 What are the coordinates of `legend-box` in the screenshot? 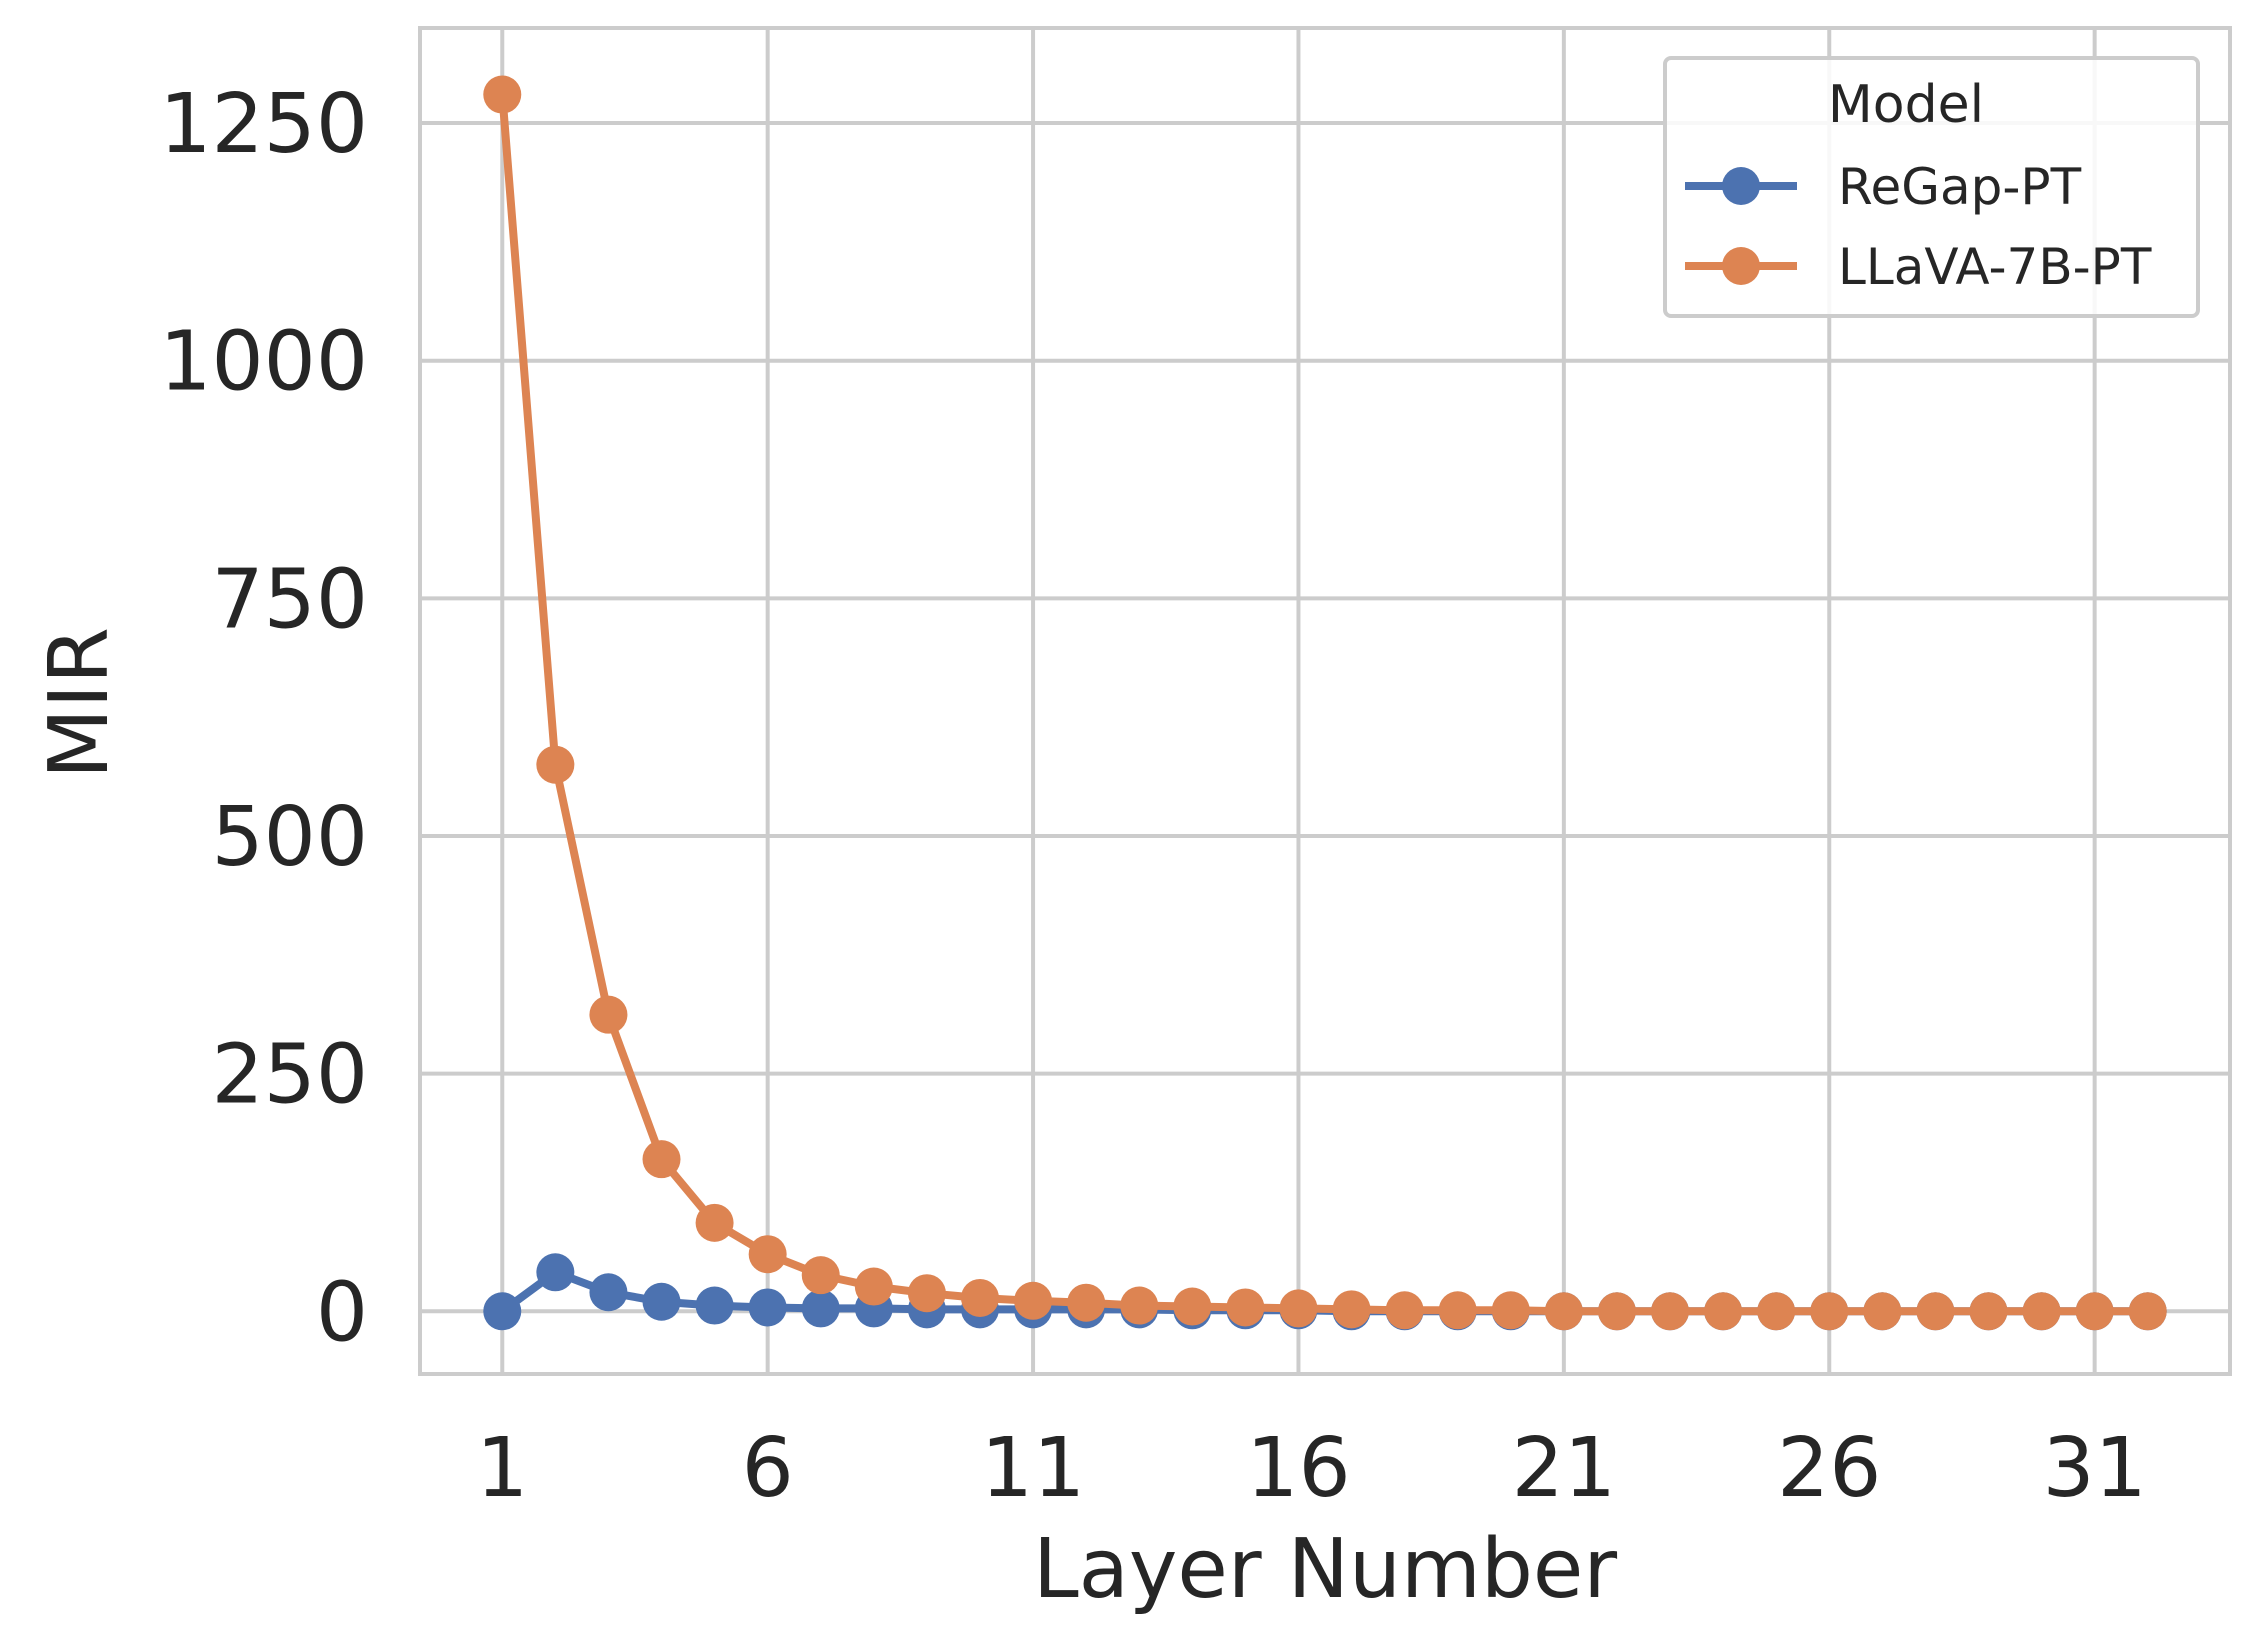 It's located at (1931, 187).